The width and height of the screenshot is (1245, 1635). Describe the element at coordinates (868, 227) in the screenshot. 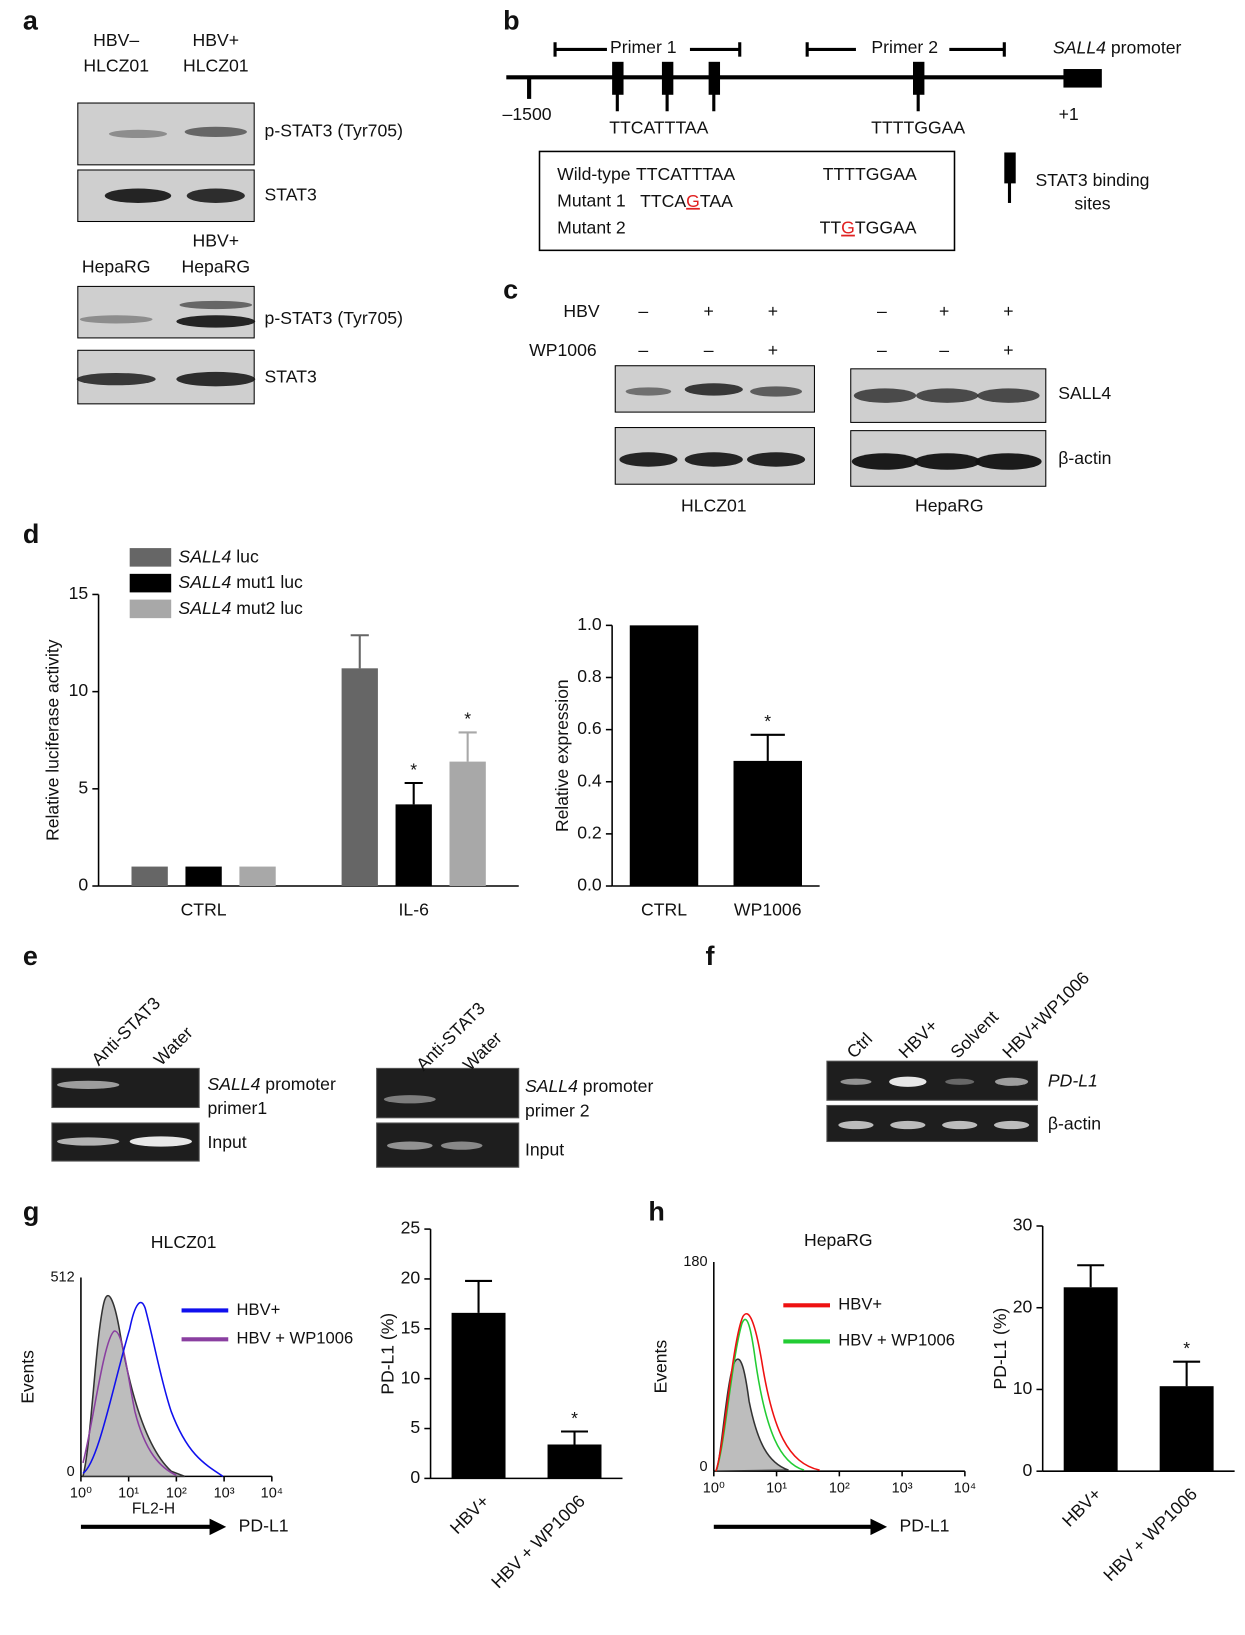

I see `mutant-sequence: TTGTGGAA` at that location.